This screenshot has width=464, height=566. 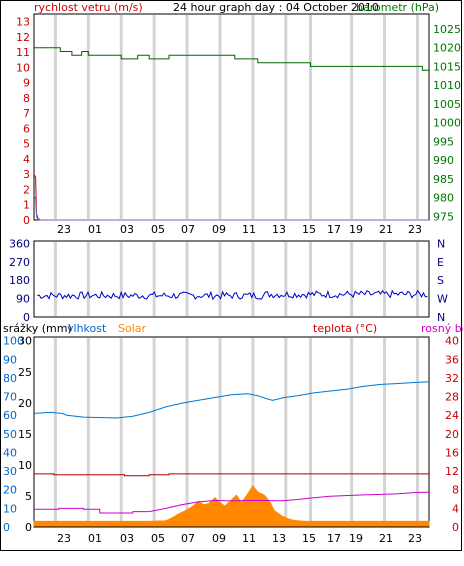 I want to click on wind-speed-tick-label: 3, so click(x=26, y=174).